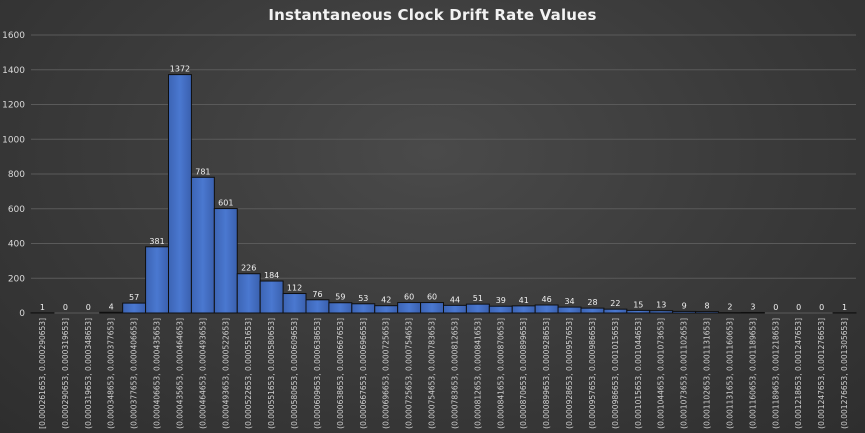 The image size is (865, 433). What do you see at coordinates (500, 373) in the screenshot?
I see `x-tick-label: (0.000841653, 0.000870653]` at bounding box center [500, 373].